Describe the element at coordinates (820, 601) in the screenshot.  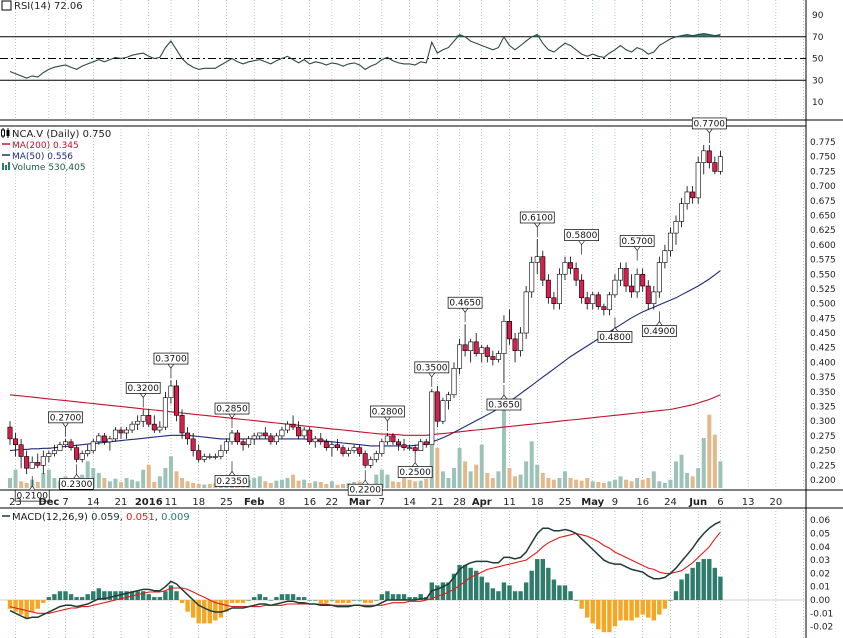
I see `macd-tick-label: 0.00` at that location.